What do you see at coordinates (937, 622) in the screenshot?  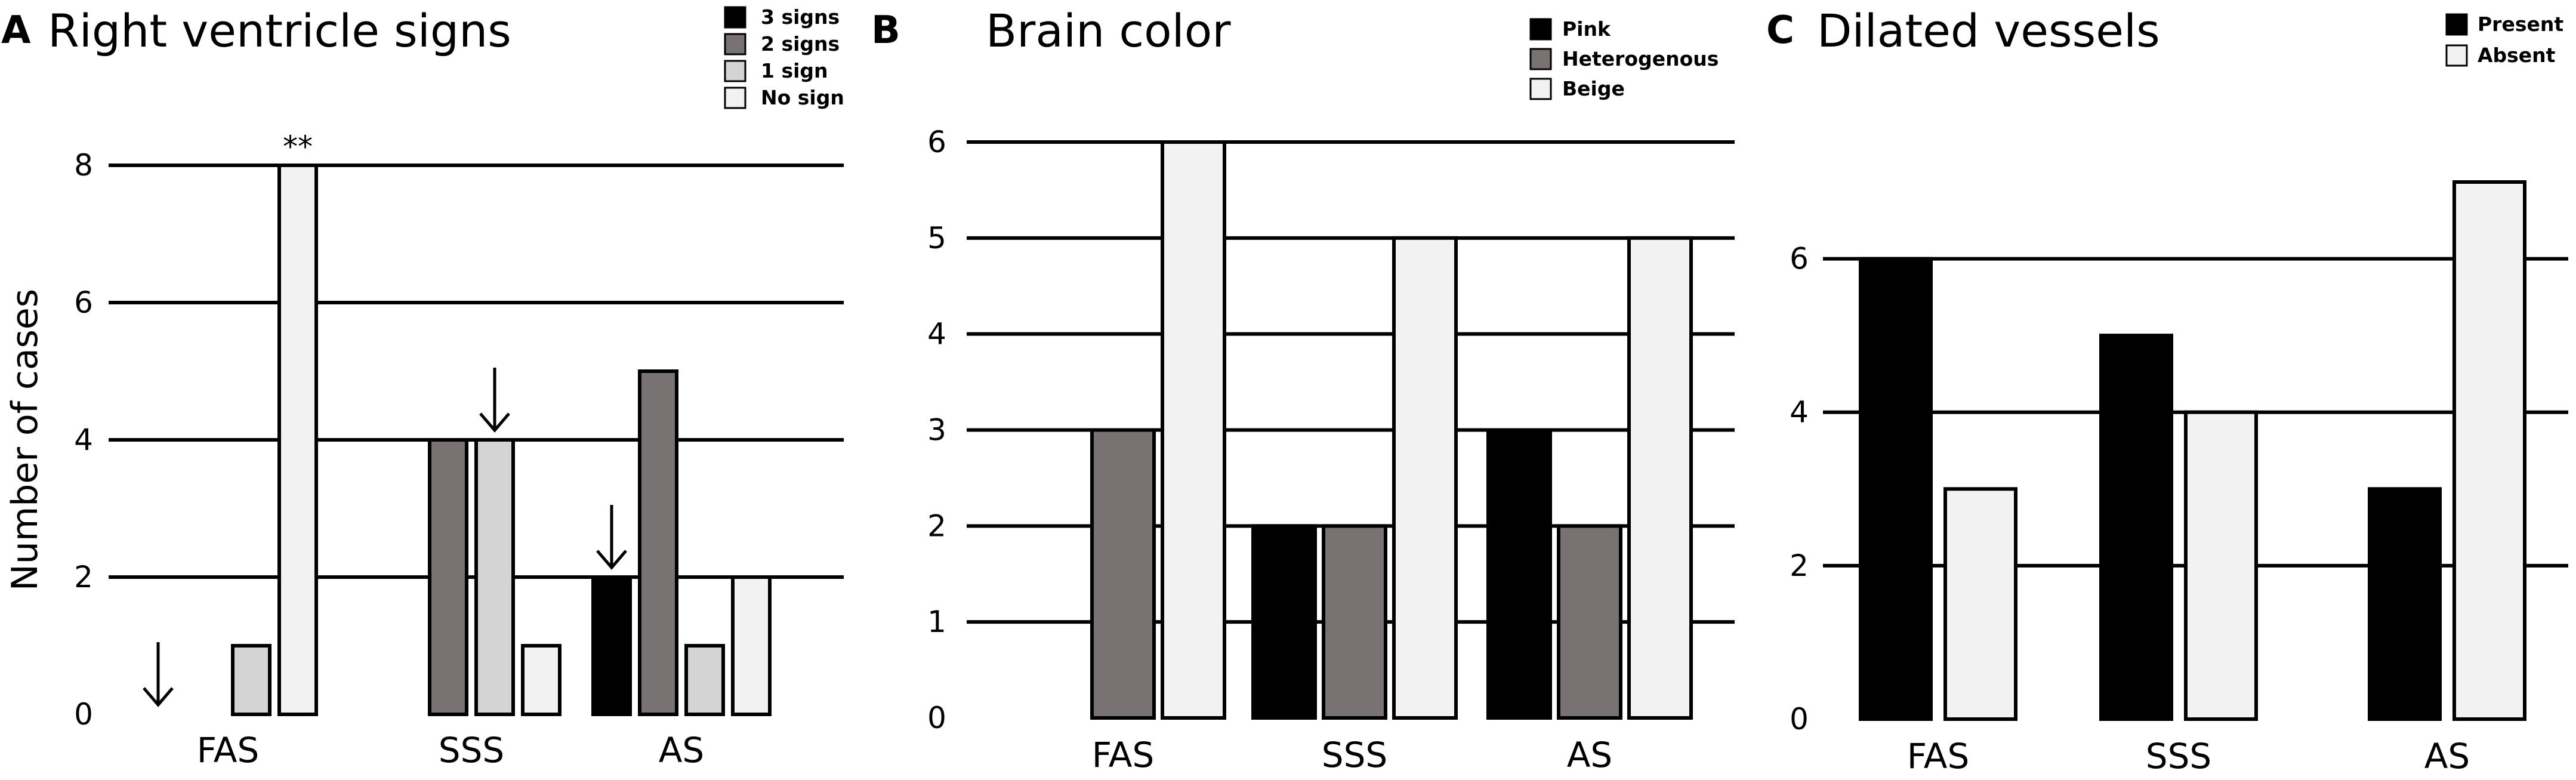 I see `y-tick-label: 1` at bounding box center [937, 622].